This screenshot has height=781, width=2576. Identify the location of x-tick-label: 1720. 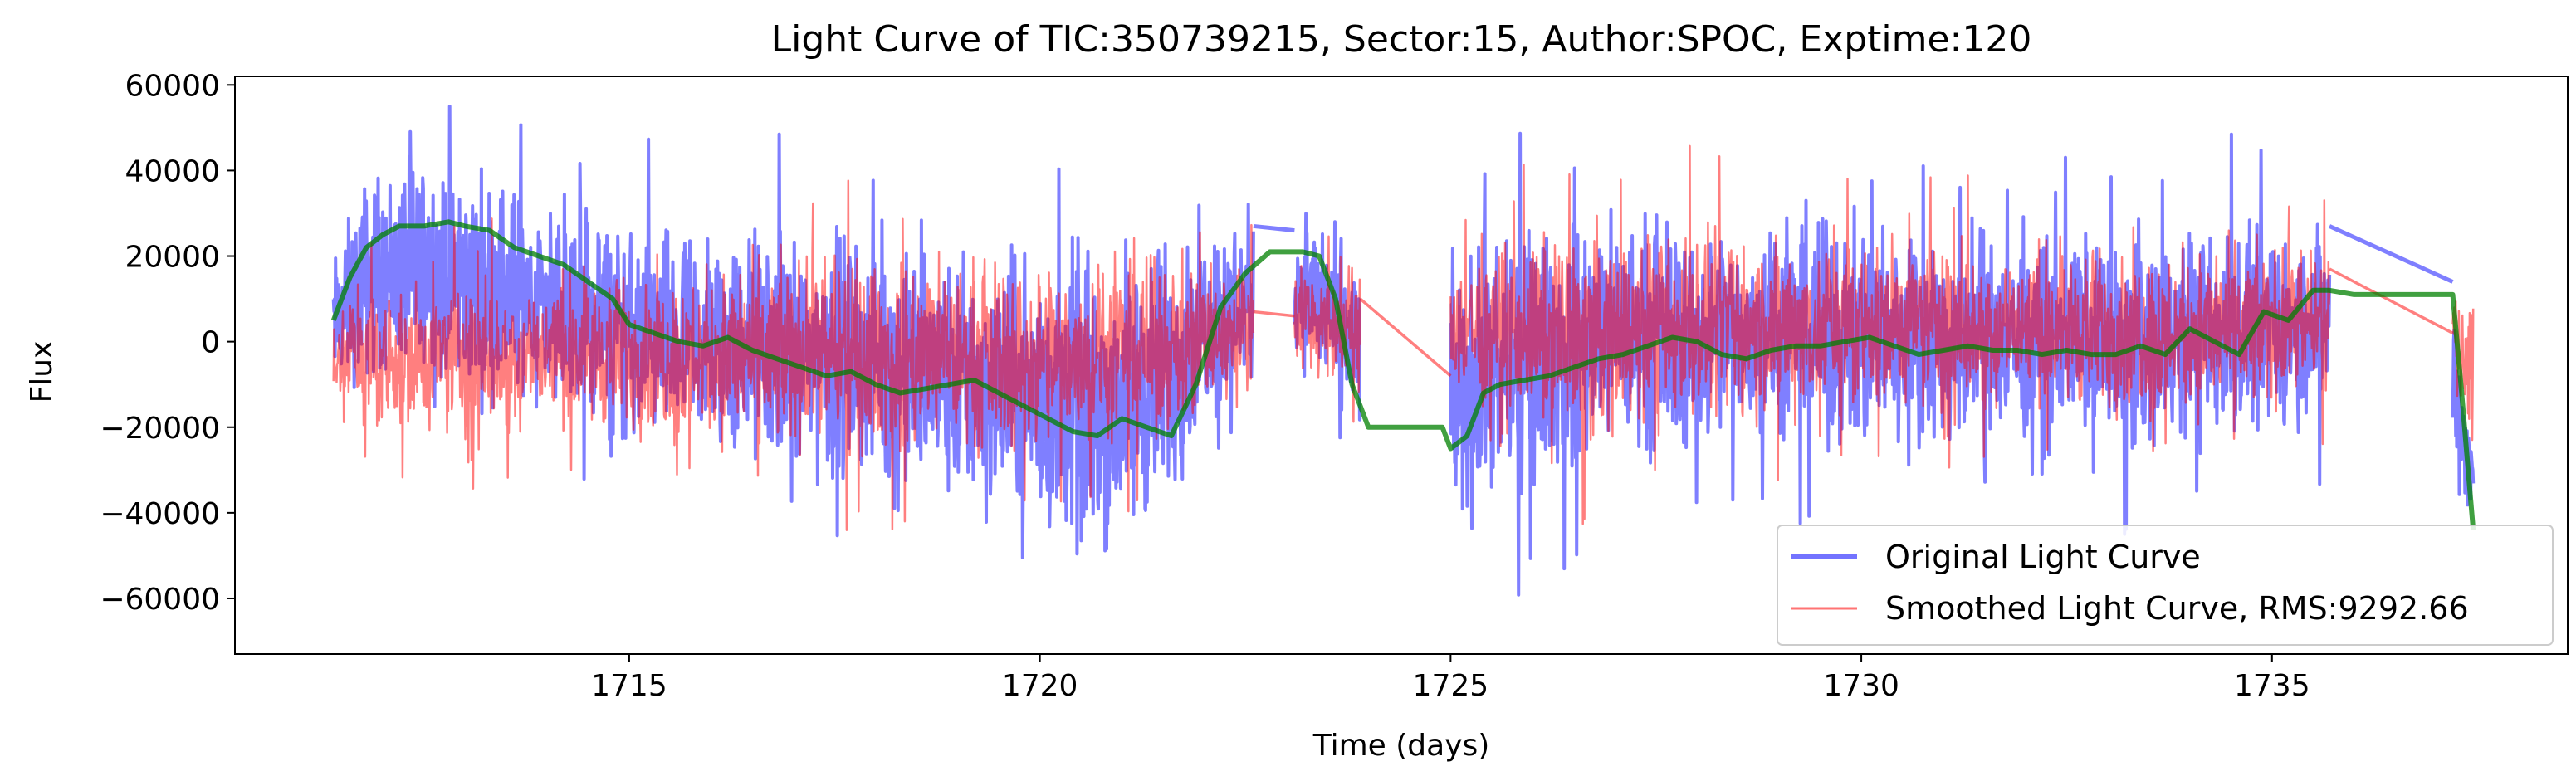
(1040, 686).